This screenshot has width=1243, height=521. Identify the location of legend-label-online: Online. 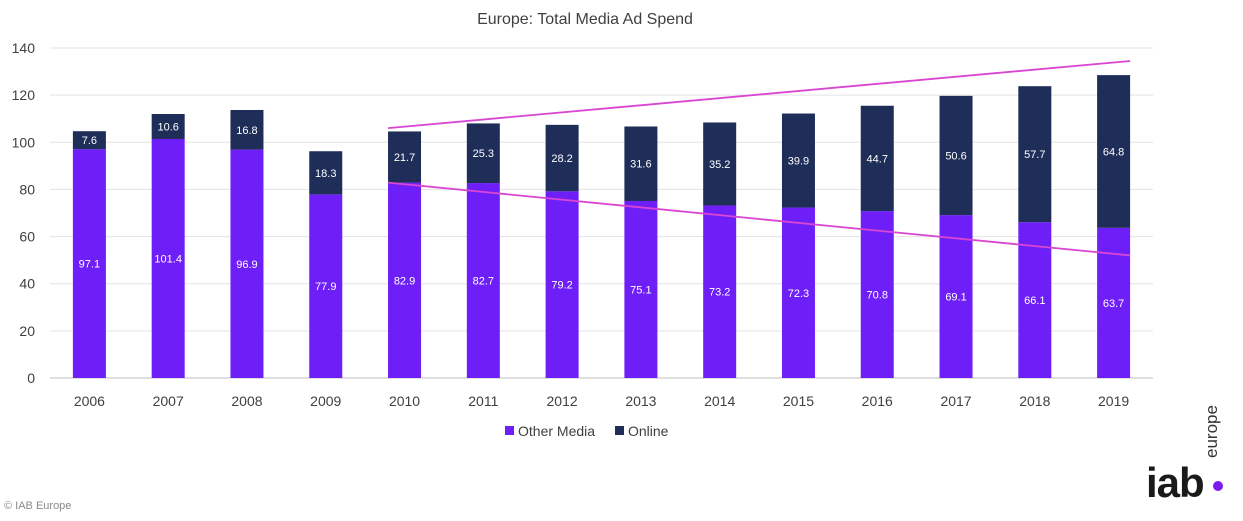
(648, 431).